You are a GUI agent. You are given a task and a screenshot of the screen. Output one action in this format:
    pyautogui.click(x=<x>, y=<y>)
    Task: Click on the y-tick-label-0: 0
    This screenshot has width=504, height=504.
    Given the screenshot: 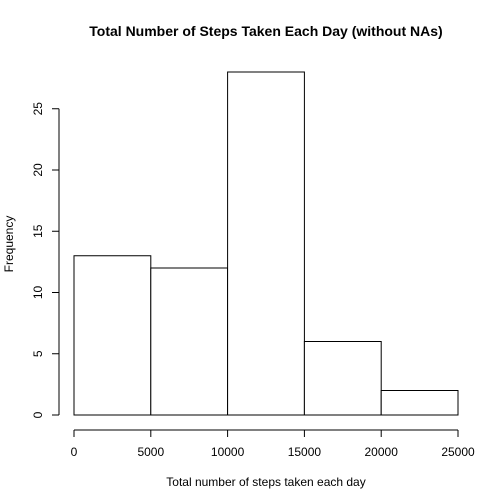 What is the action you would take?
    pyautogui.click(x=38, y=414)
    